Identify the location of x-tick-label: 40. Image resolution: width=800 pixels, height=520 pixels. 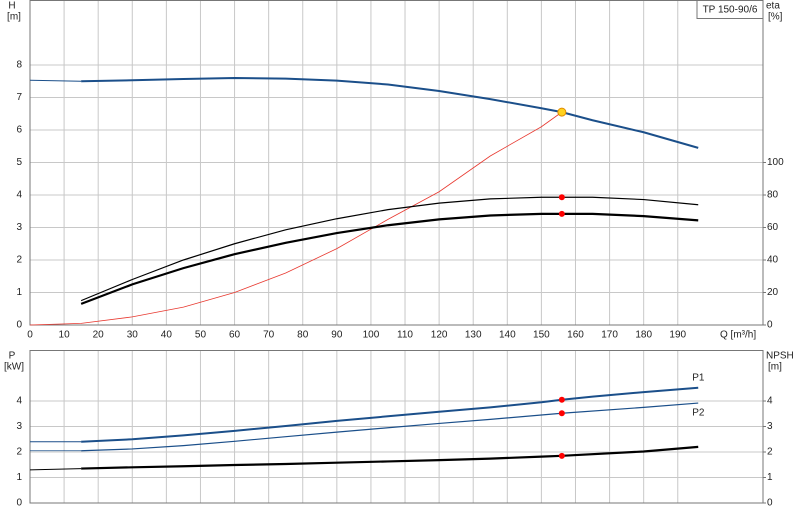
(167, 335).